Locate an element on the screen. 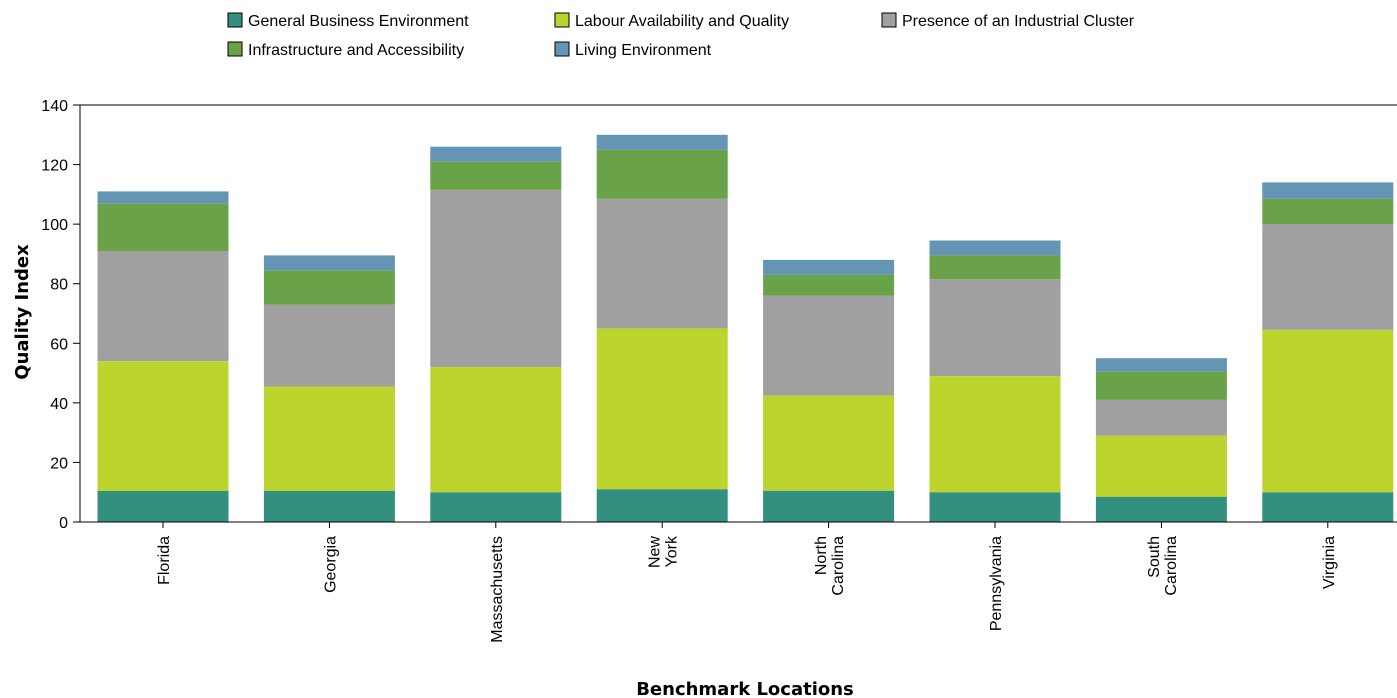  x-tick-label: South Carolina is located at coordinates (1163, 566).